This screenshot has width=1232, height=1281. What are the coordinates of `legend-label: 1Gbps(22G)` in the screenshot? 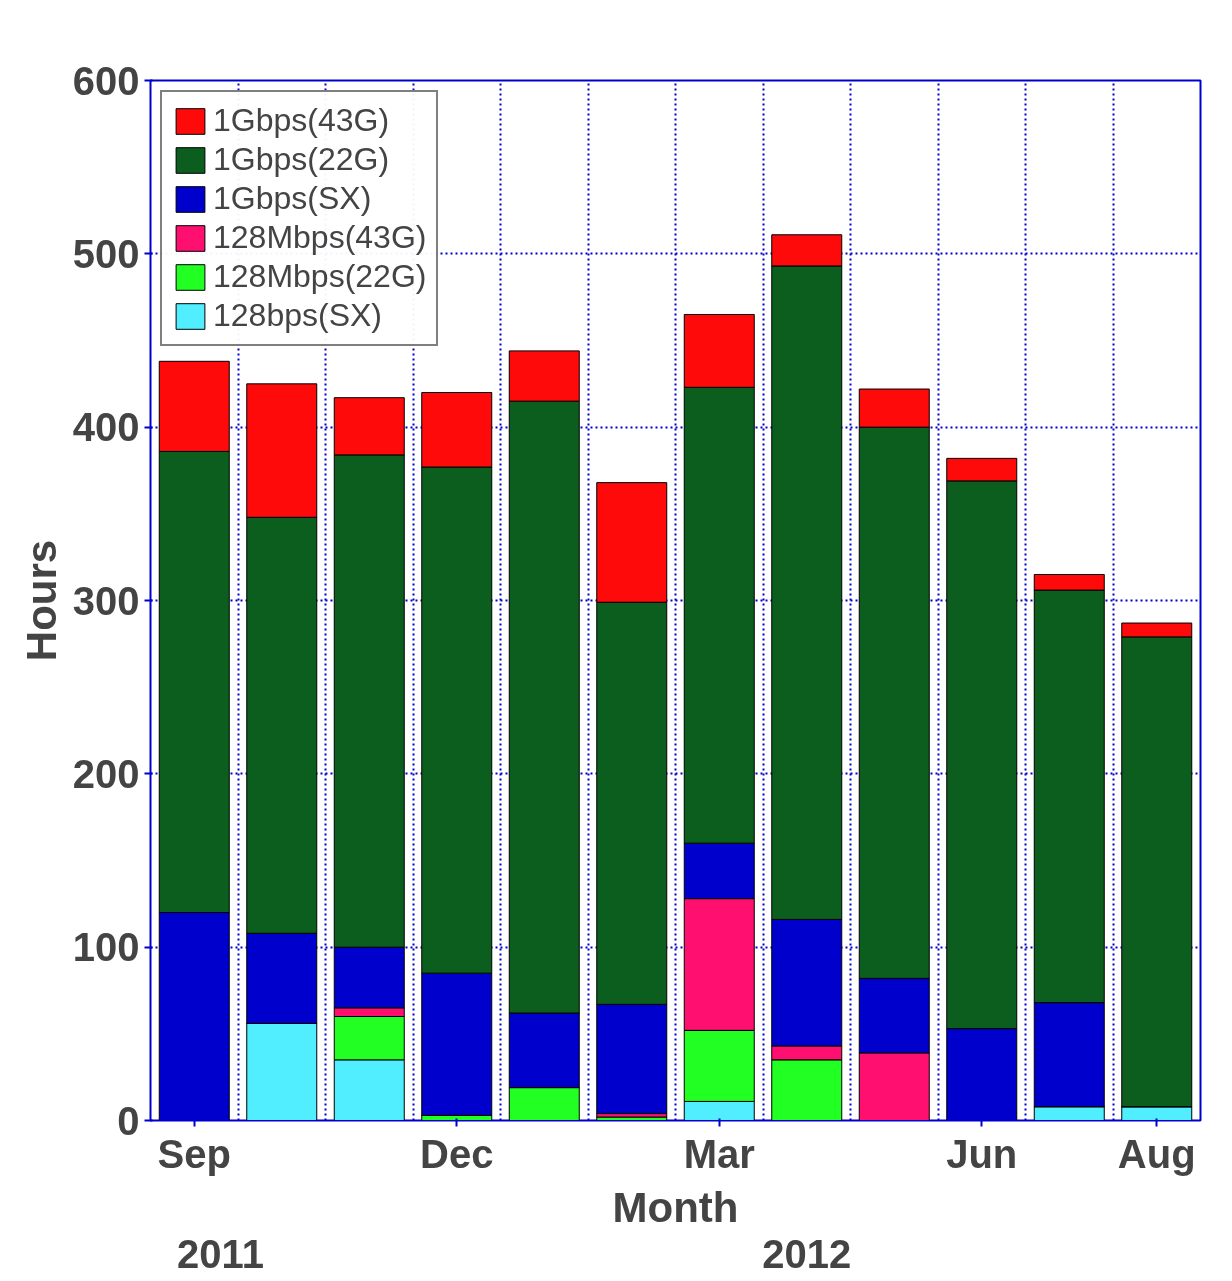 It's located at (301, 159).